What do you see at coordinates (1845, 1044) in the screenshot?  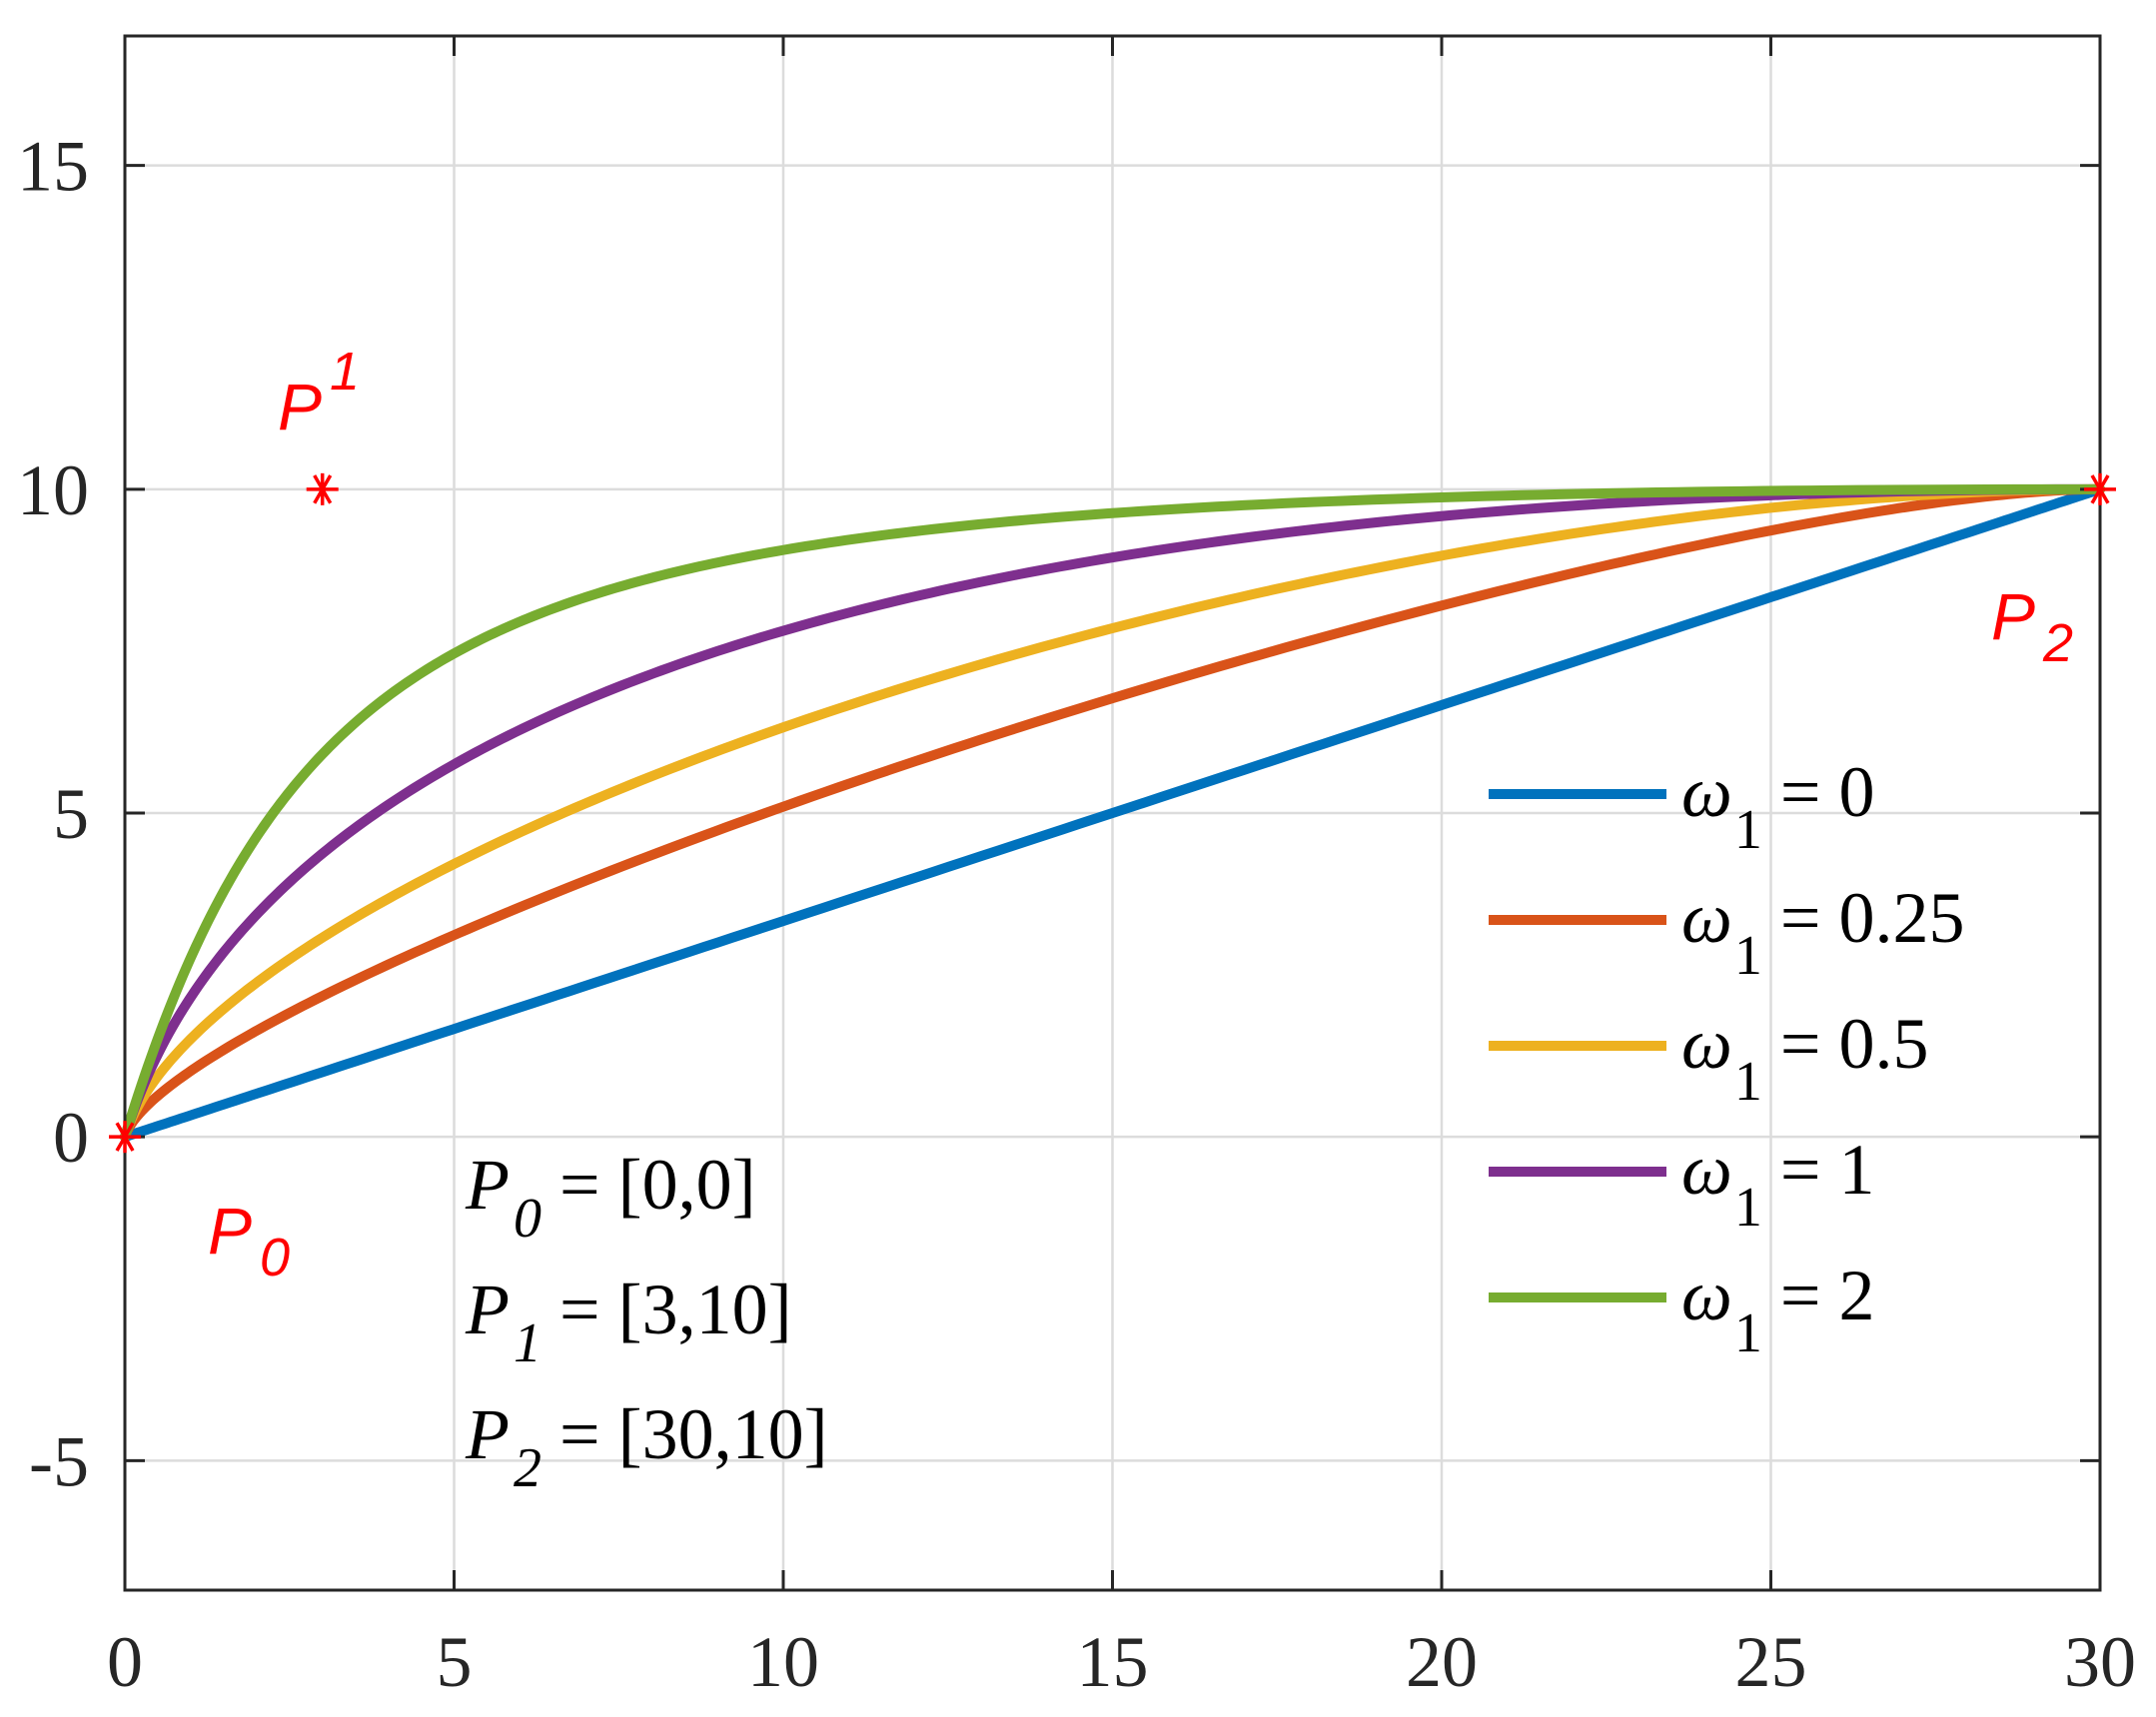 I see `legend-label-rest: = 0.5` at bounding box center [1845, 1044].